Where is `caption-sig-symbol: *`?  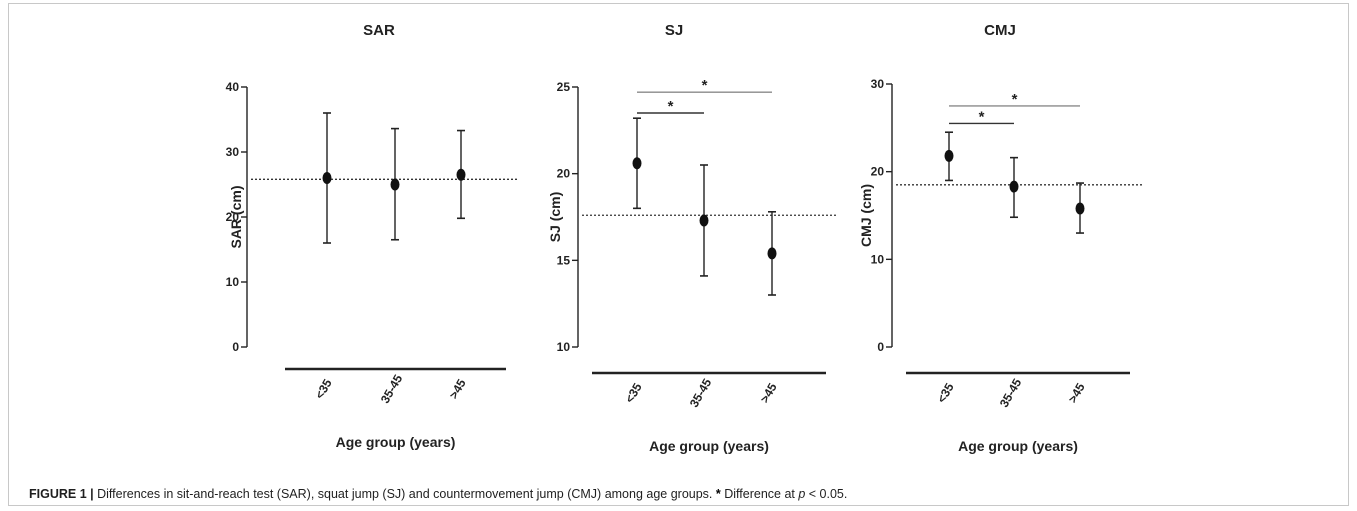
caption-sig-symbol: * is located at coordinates (718, 494).